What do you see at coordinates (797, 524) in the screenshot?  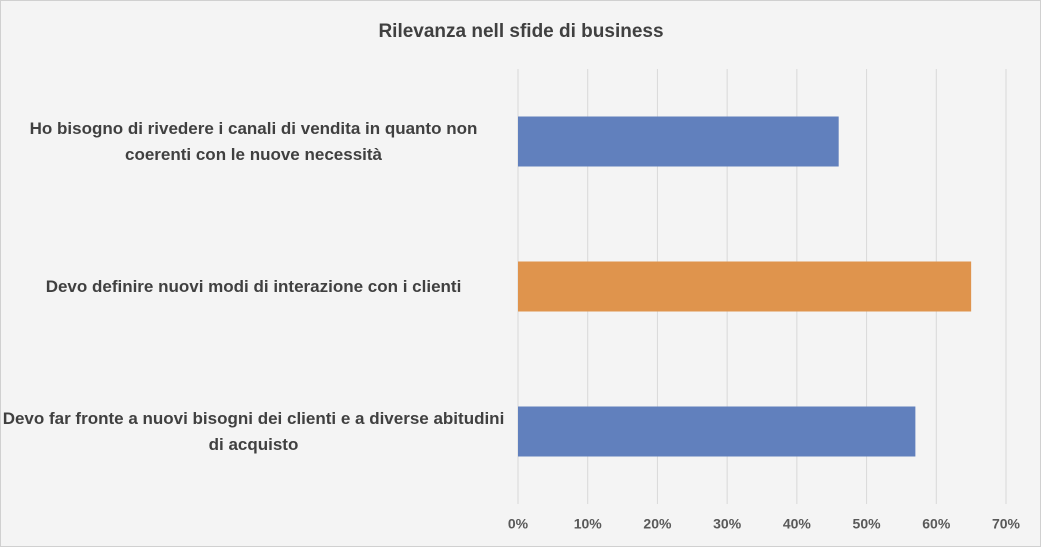 I see `x-tick-label: 40%` at bounding box center [797, 524].